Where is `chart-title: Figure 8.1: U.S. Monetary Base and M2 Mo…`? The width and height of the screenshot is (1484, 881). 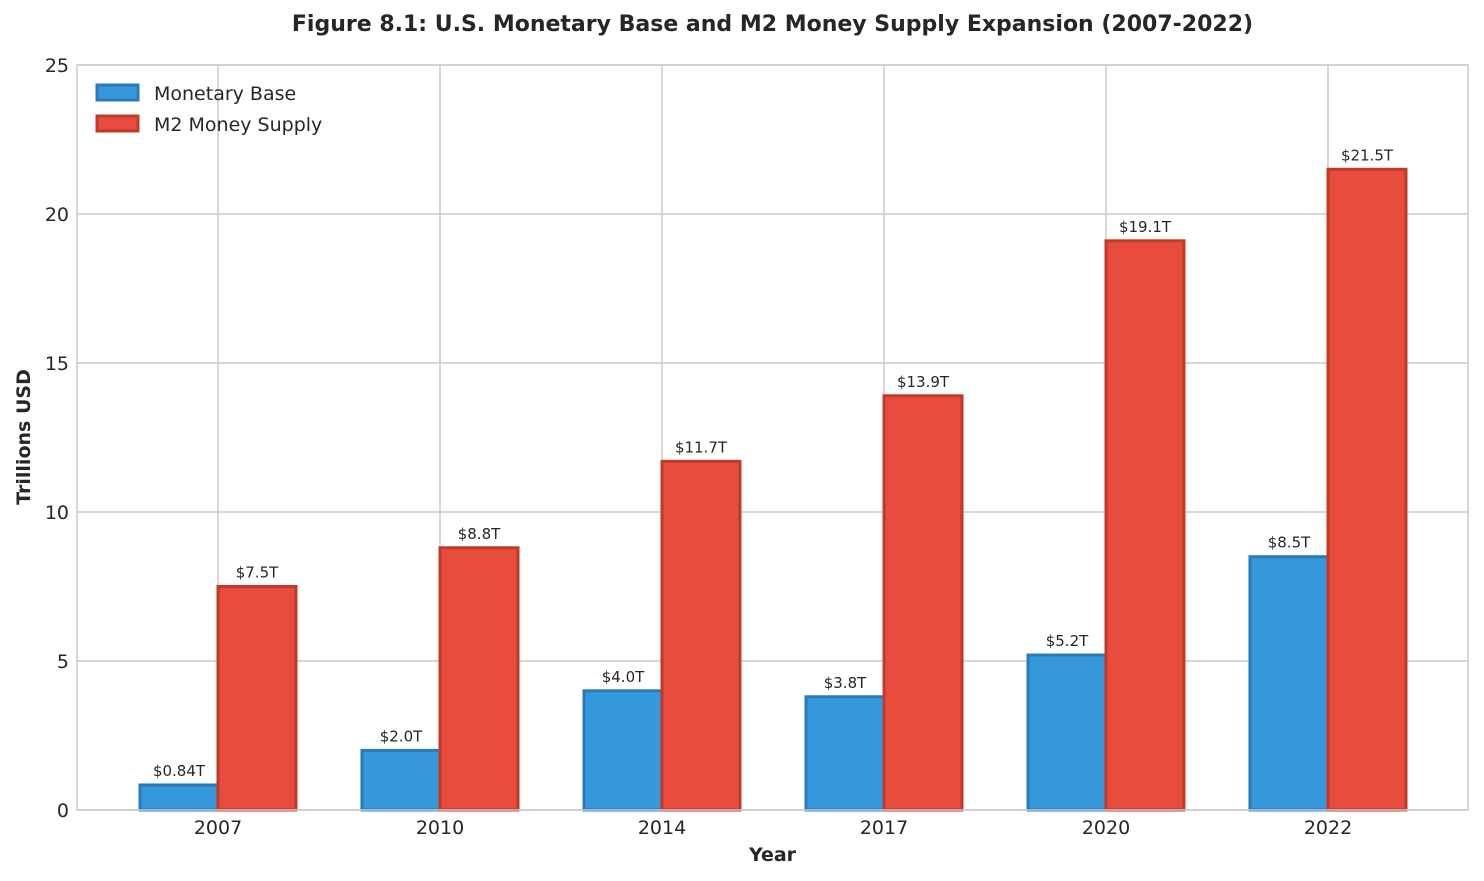 chart-title: Figure 8.1: U.S. Monetary Base and M2 Mo… is located at coordinates (772, 24).